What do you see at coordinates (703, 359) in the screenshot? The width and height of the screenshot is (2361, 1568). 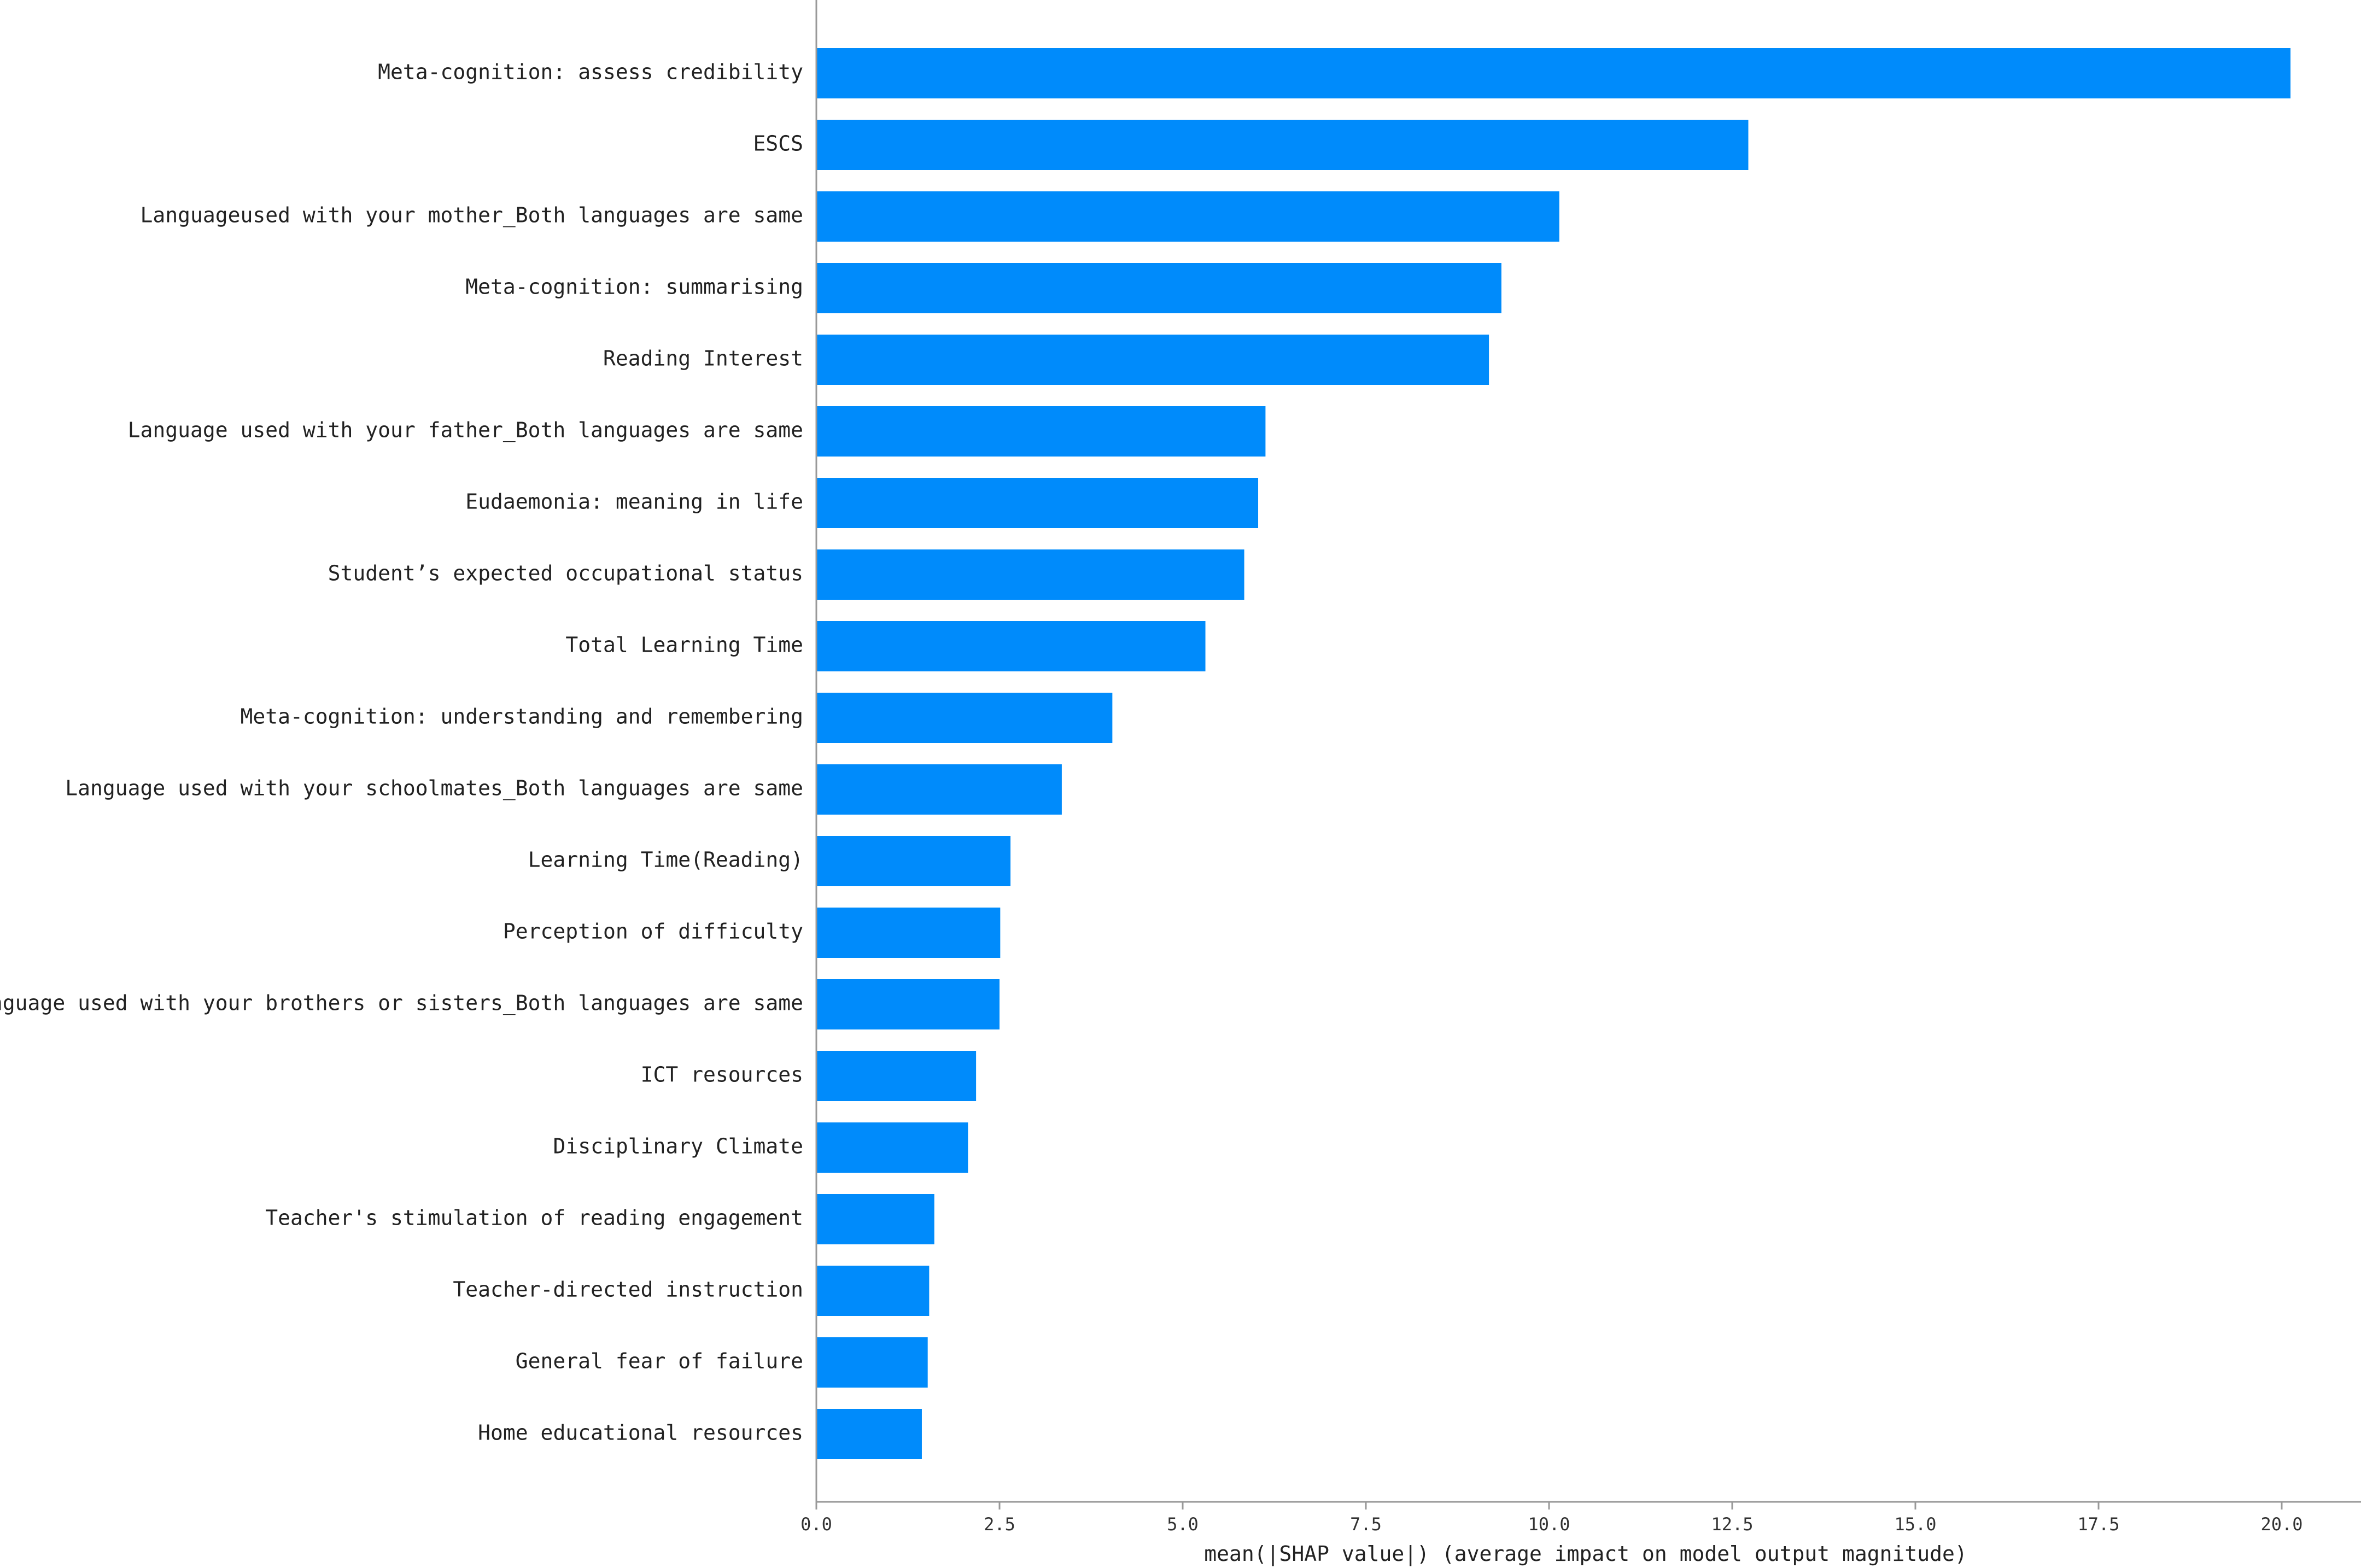 I see `category-label: Reading Interest` at bounding box center [703, 359].